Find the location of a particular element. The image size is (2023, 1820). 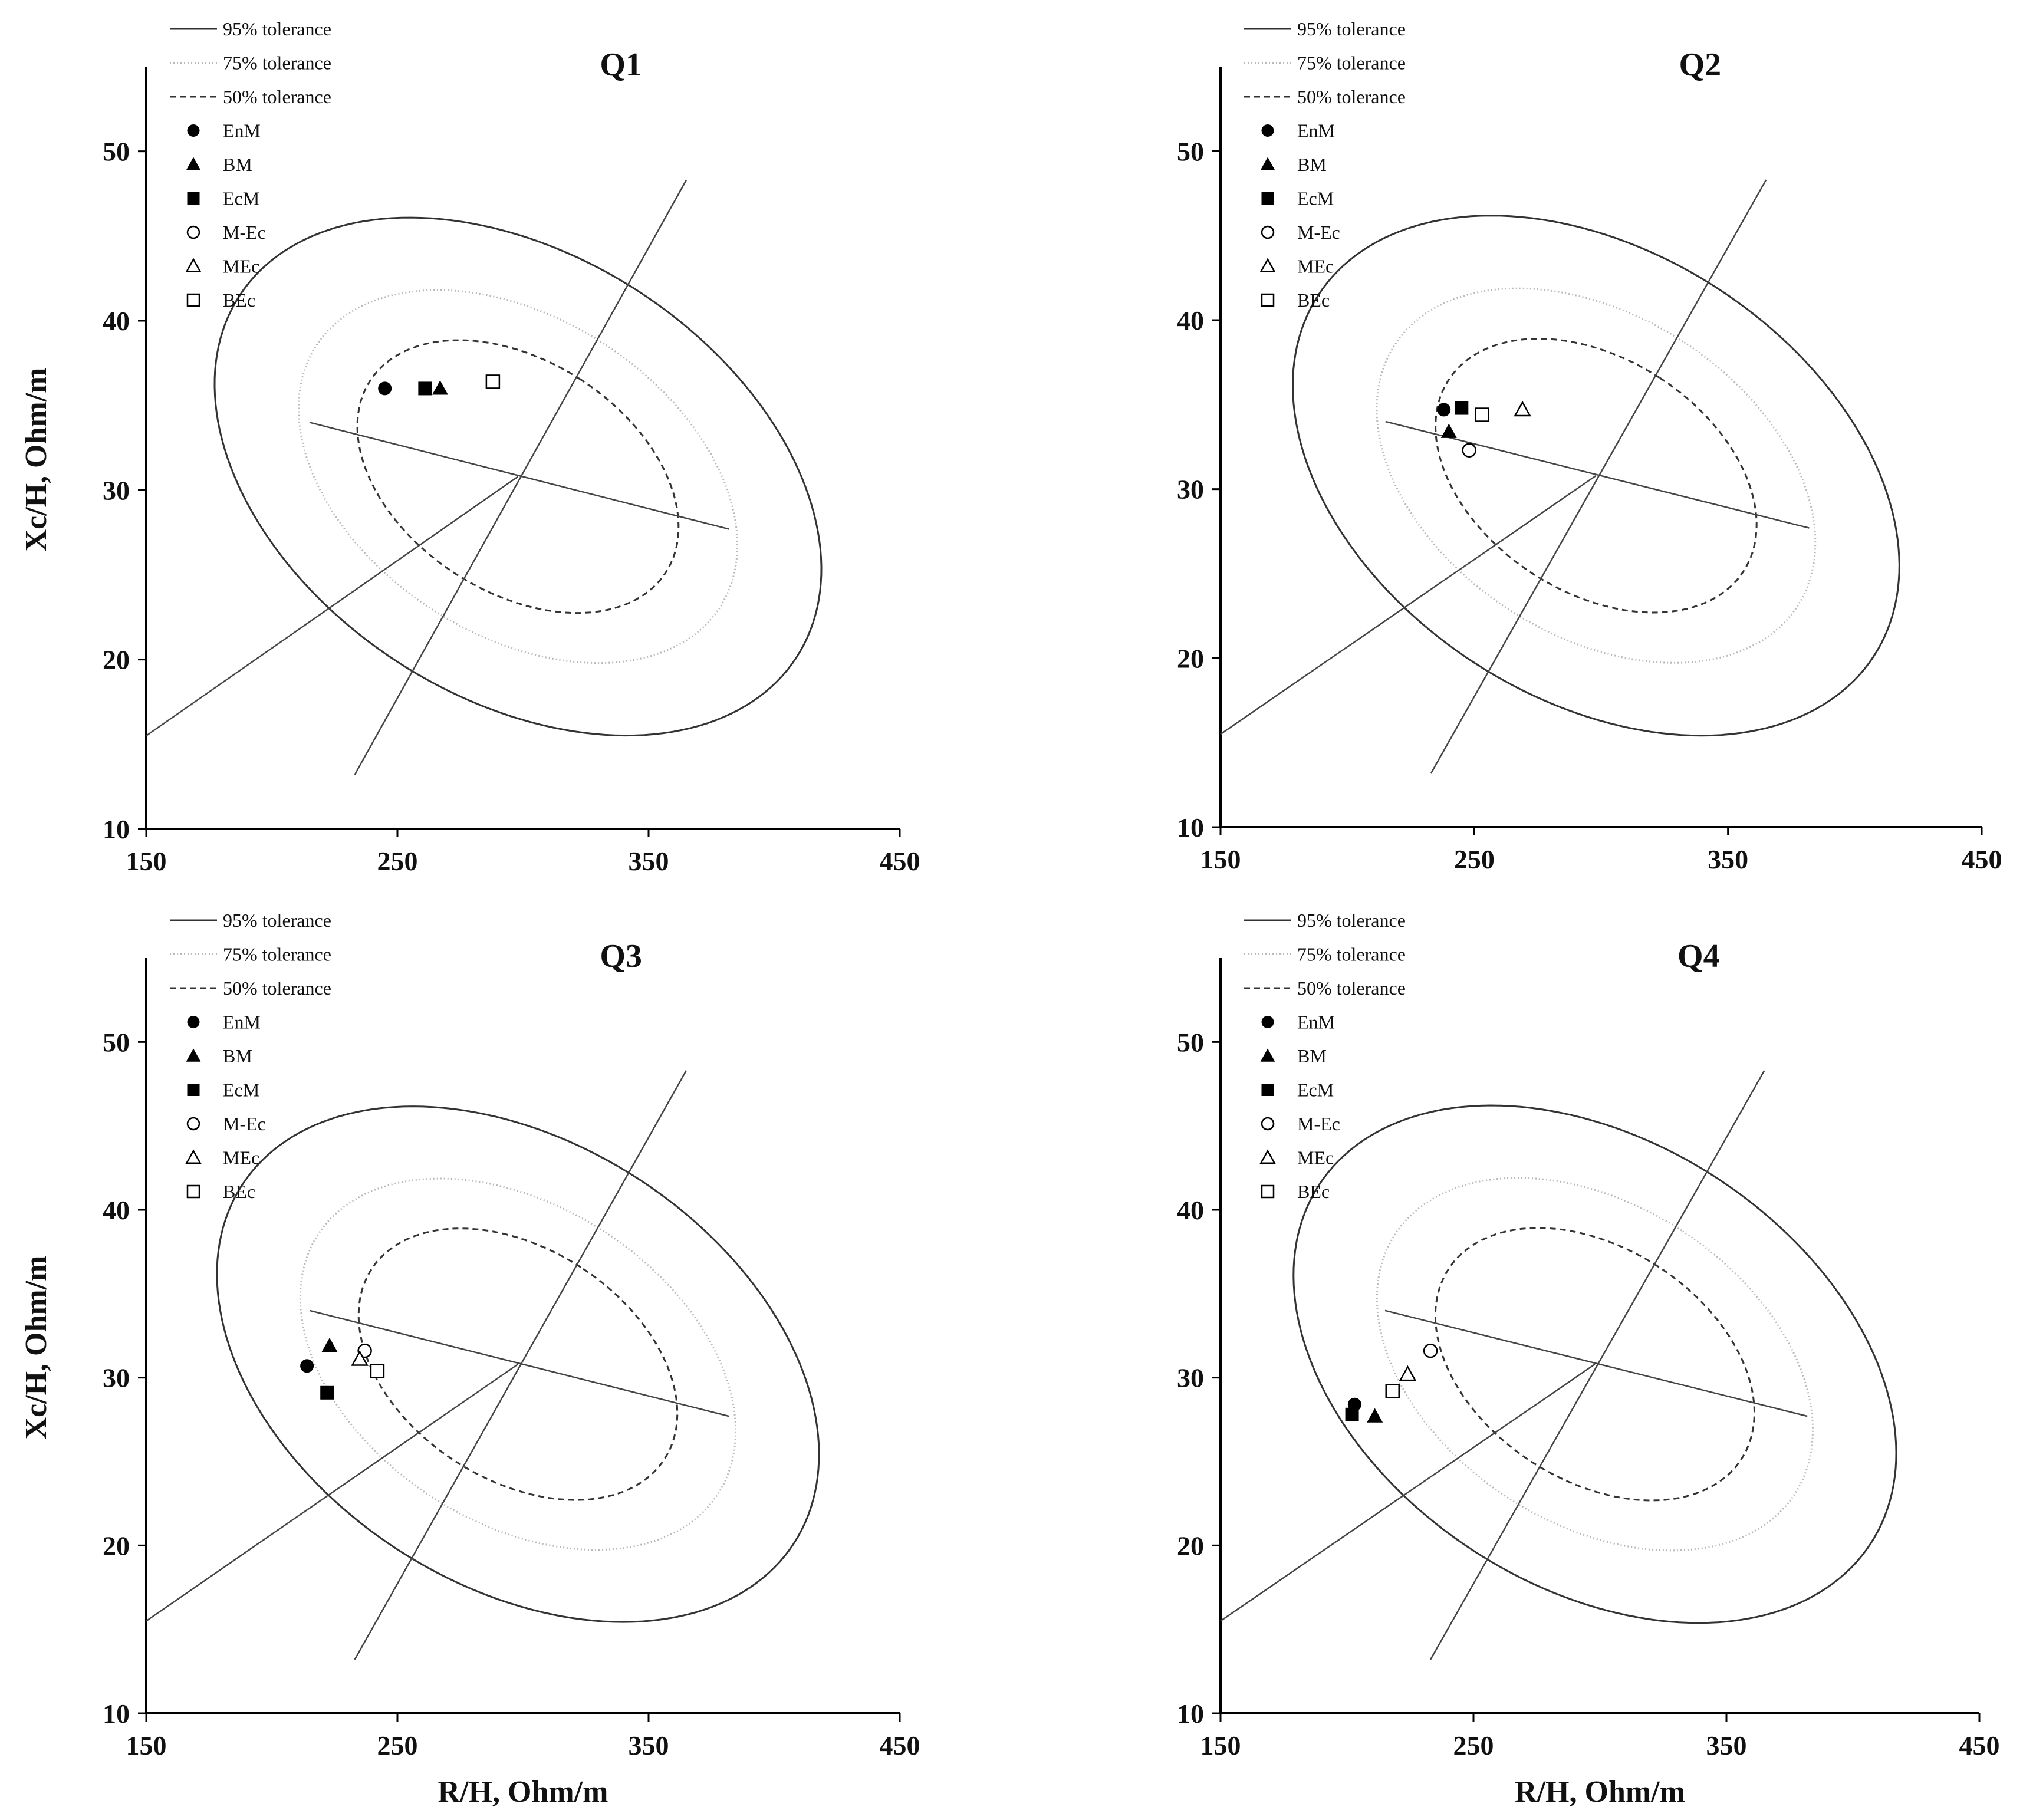

legend-marker-ecm is located at coordinates (1268, 198).